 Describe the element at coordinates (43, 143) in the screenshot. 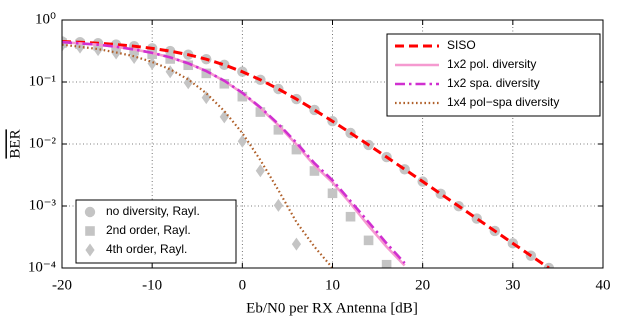

I see `y-tick-label: 10⁻²` at that location.